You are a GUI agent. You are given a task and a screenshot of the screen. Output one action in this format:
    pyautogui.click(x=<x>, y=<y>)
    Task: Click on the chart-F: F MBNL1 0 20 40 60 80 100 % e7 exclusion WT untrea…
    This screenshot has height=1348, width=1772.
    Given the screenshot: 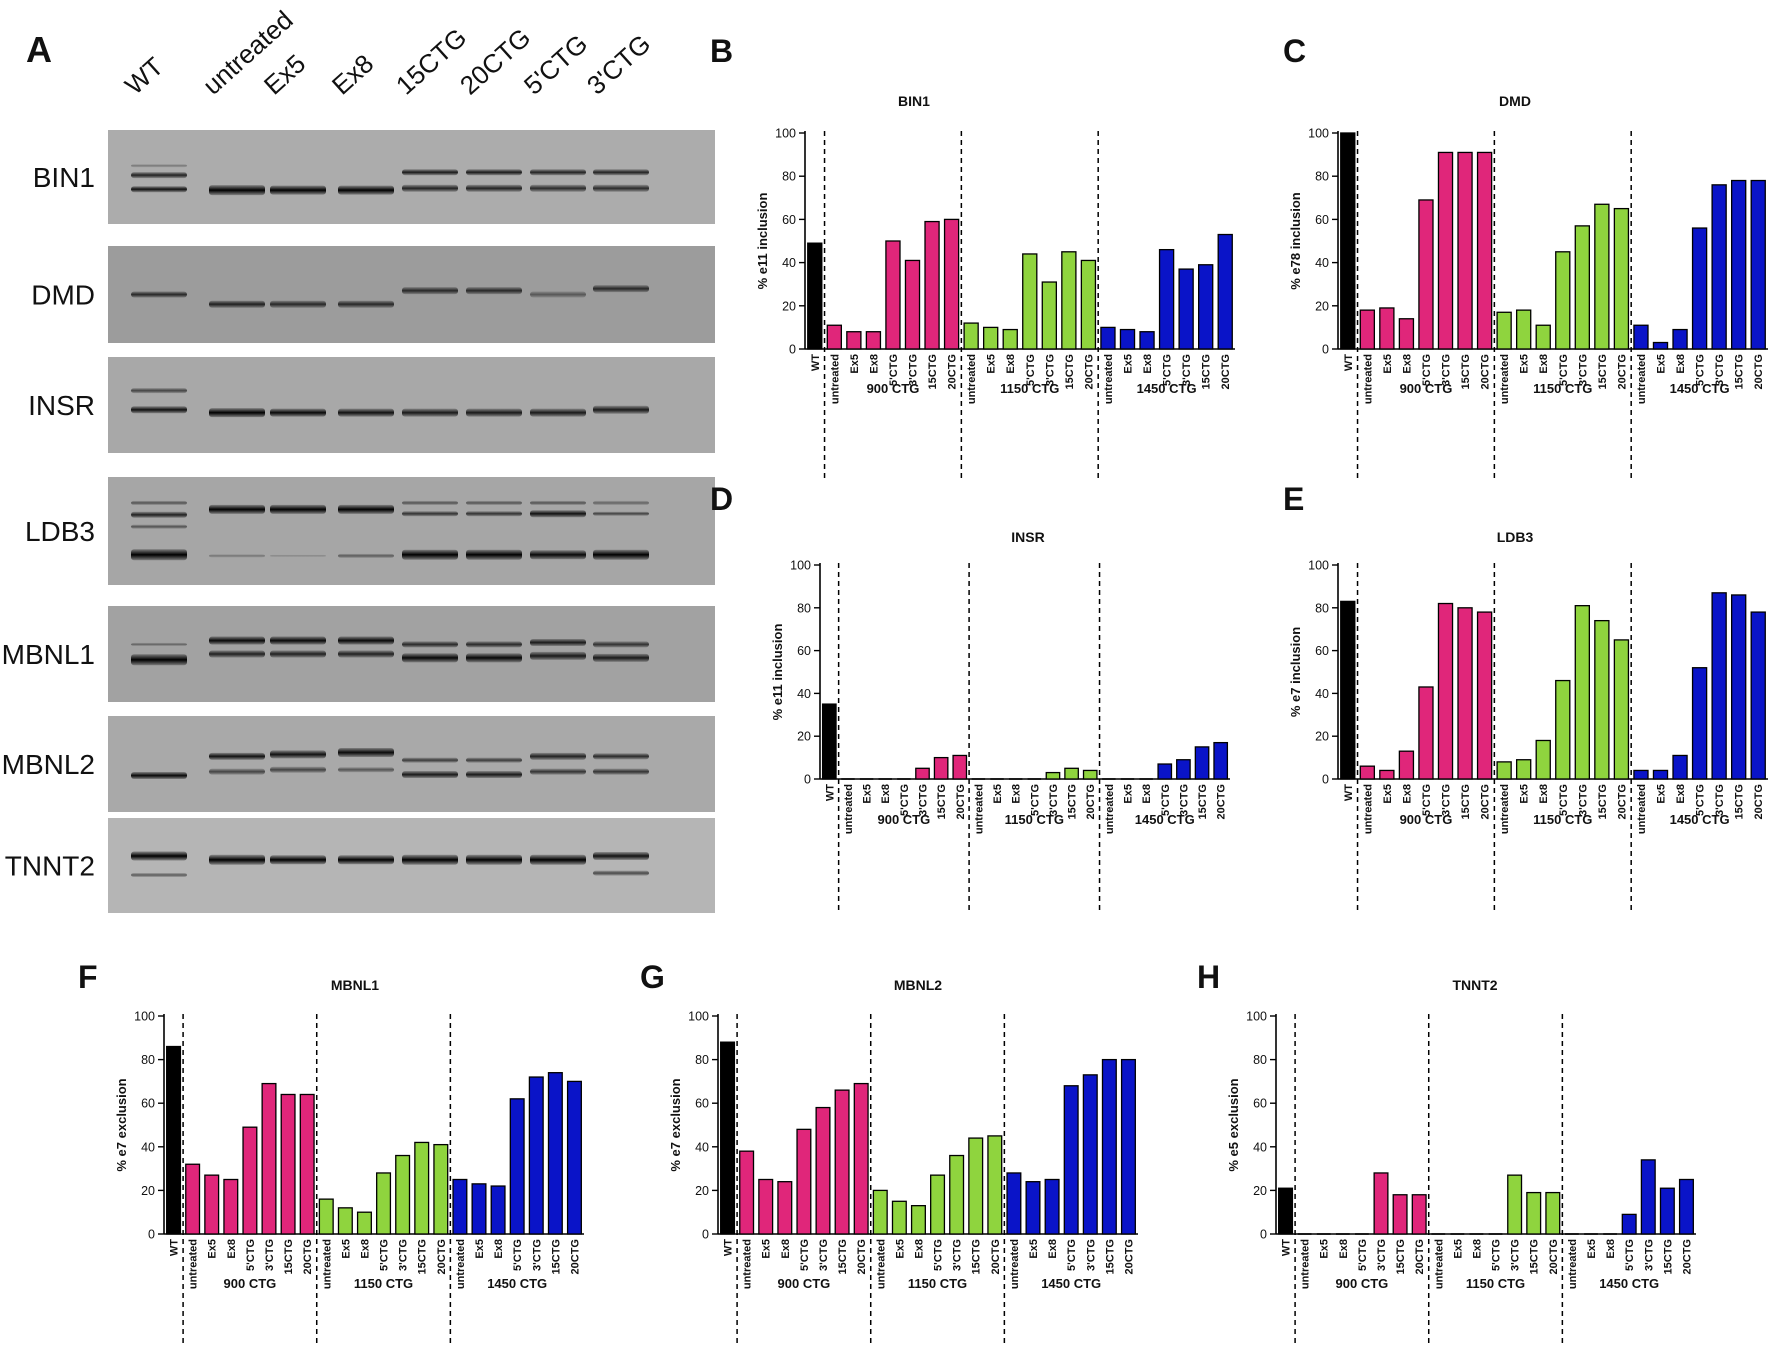 What is the action you would take?
    pyautogui.click(x=331, y=1151)
    